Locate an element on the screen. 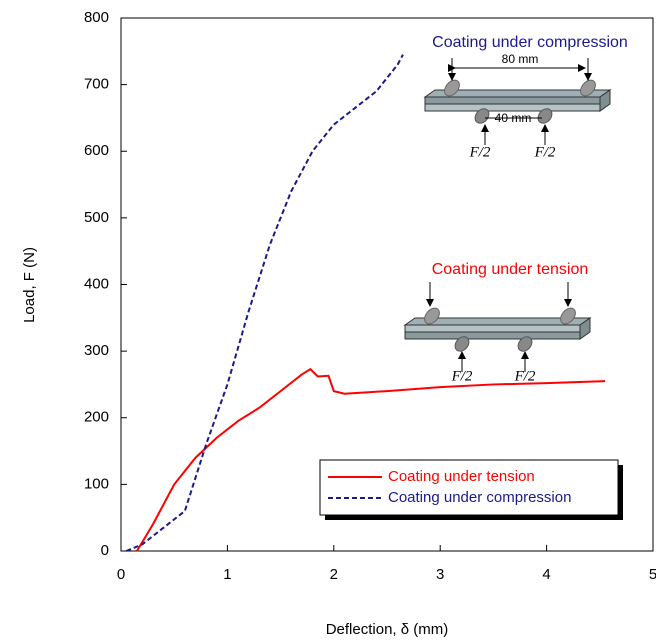 This screenshot has height=641, width=656. annotation: 40 mm is located at coordinates (513, 118).